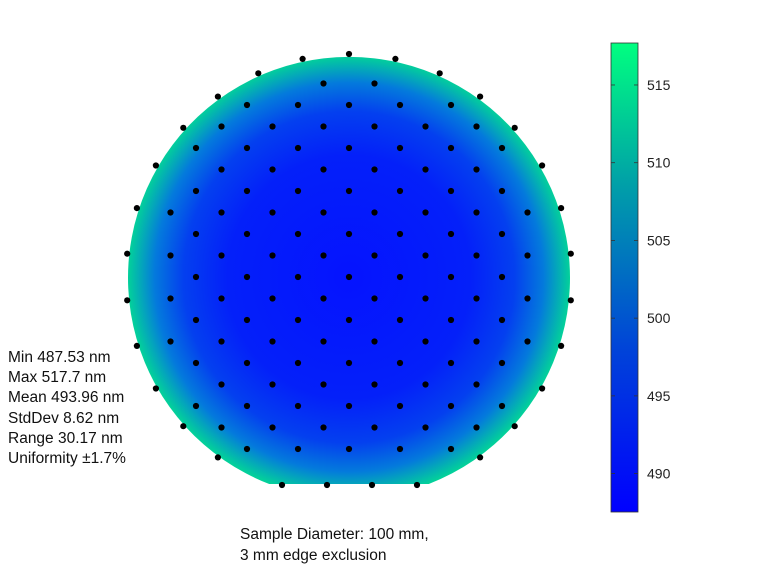 This screenshot has height=576, width=768. I want to click on stat-mean: Mean 493.96 nm, so click(66, 398).